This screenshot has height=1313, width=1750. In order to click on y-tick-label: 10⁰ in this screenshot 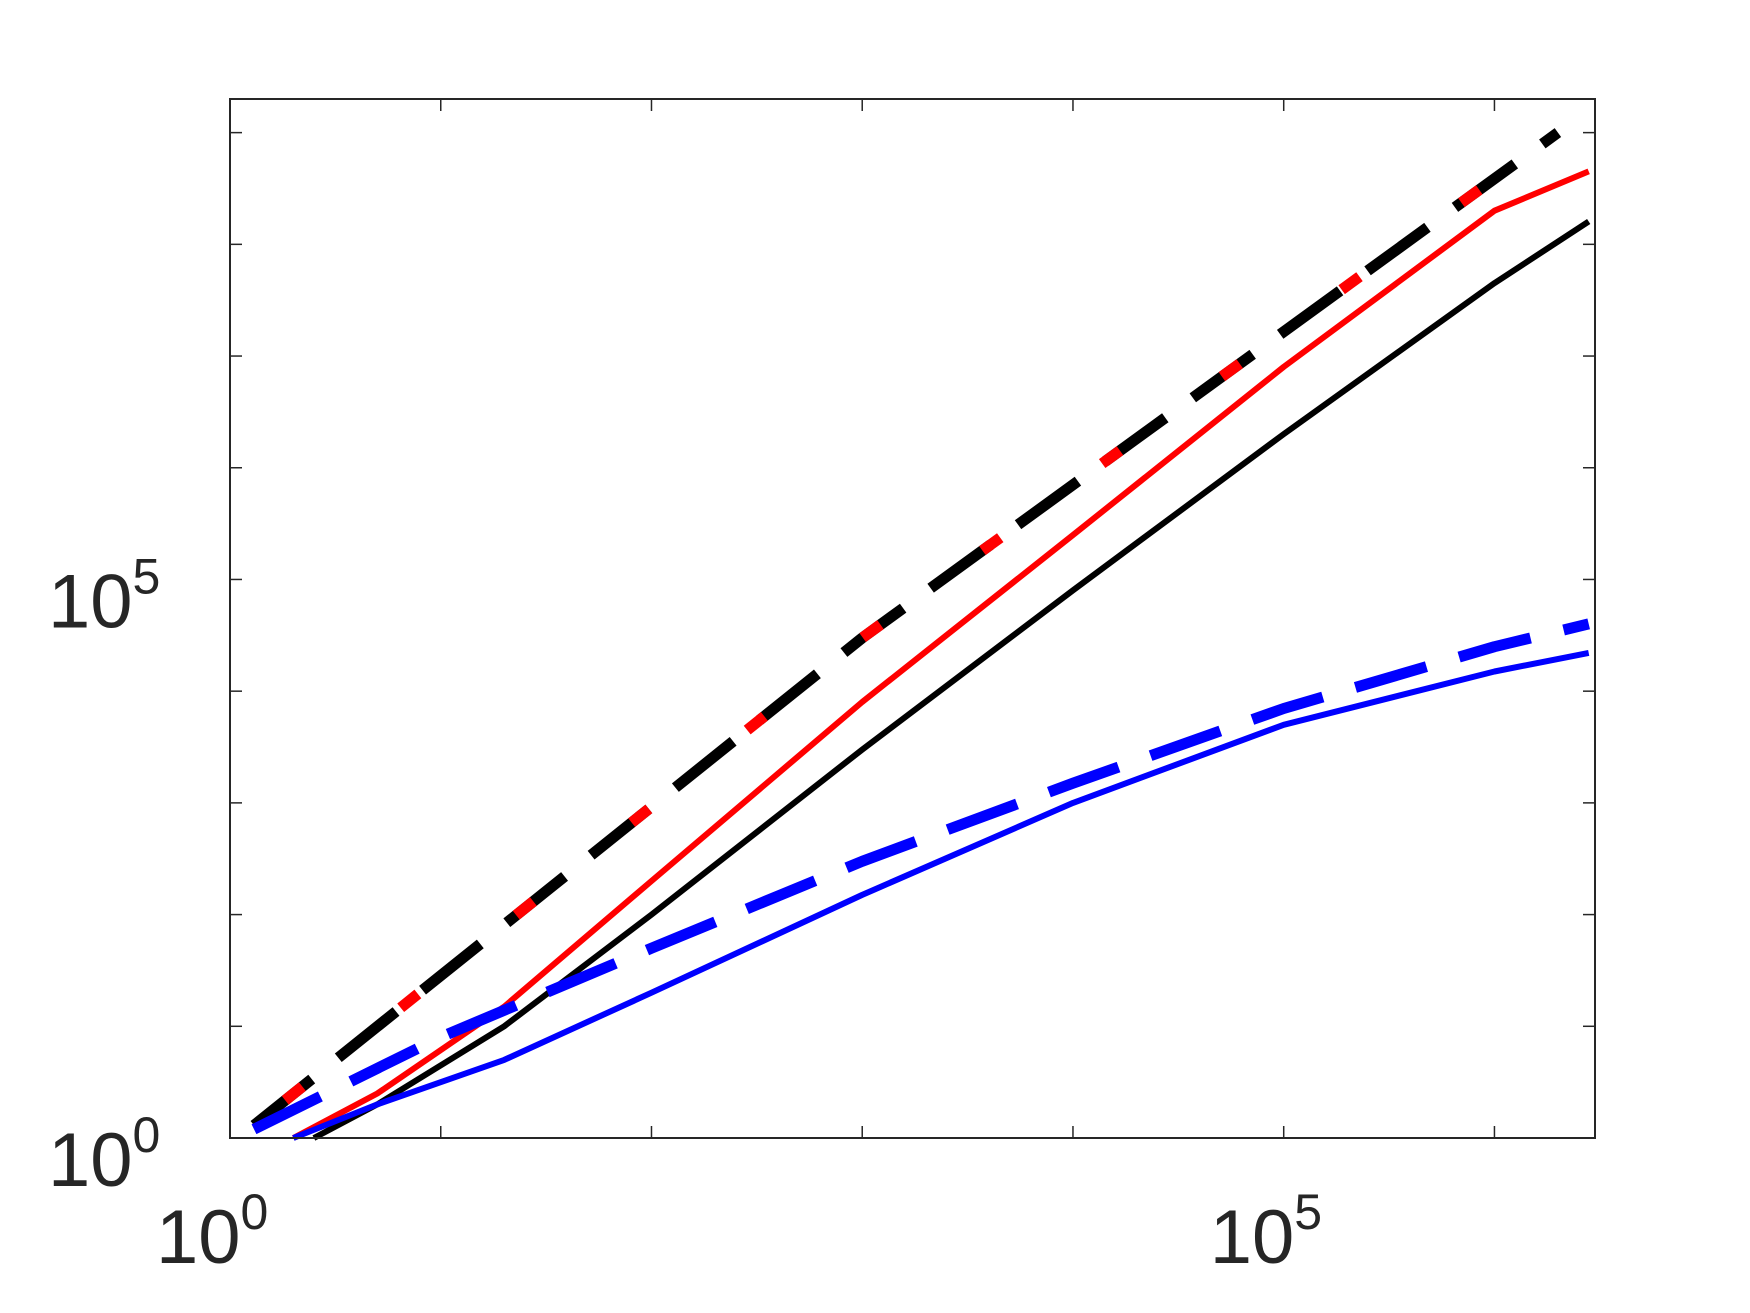, I will do `click(104, 1155)`.